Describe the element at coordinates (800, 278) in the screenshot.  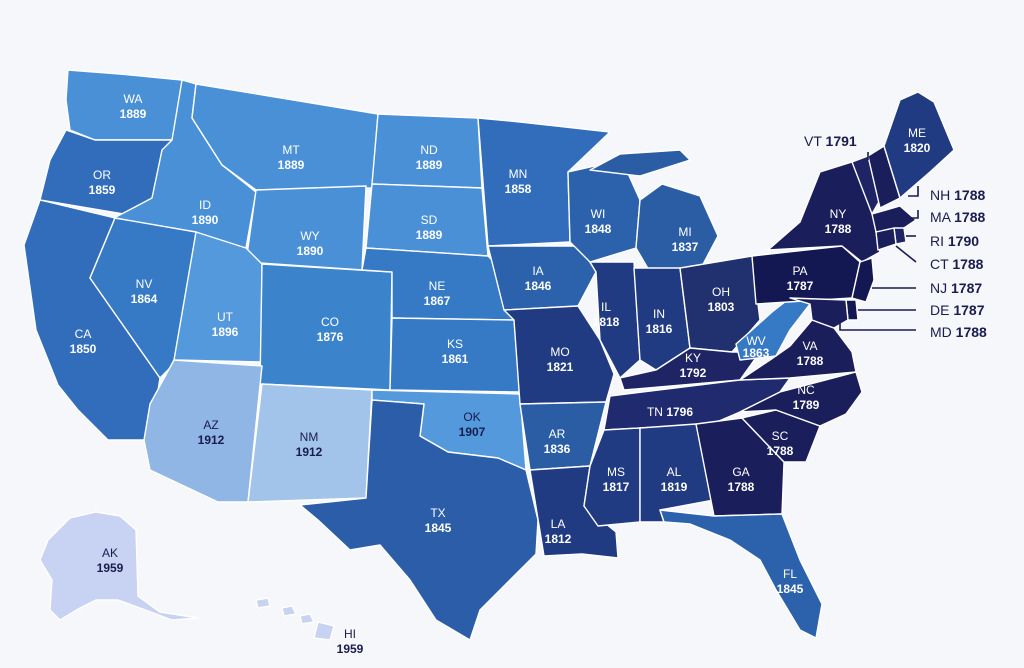
I see `label-pa: PA 1787` at that location.